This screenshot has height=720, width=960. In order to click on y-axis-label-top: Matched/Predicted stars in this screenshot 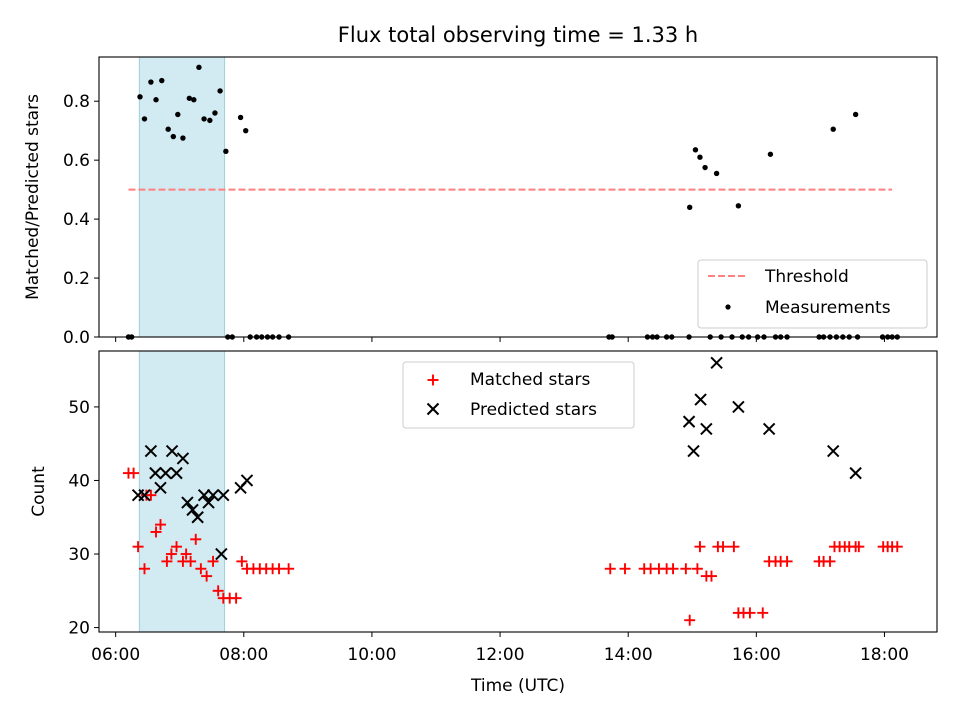, I will do `click(33, 197)`.